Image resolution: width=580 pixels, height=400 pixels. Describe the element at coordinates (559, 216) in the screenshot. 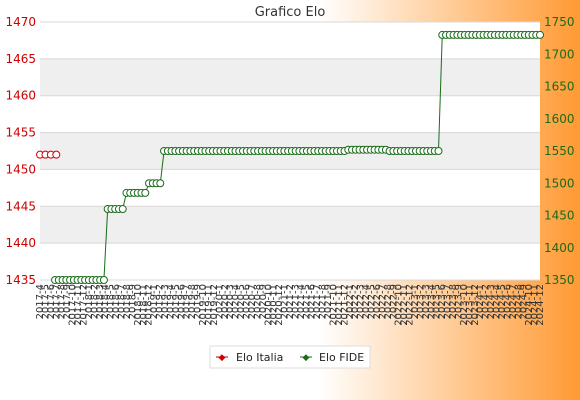

I see `right-tick-label: 1450` at that location.